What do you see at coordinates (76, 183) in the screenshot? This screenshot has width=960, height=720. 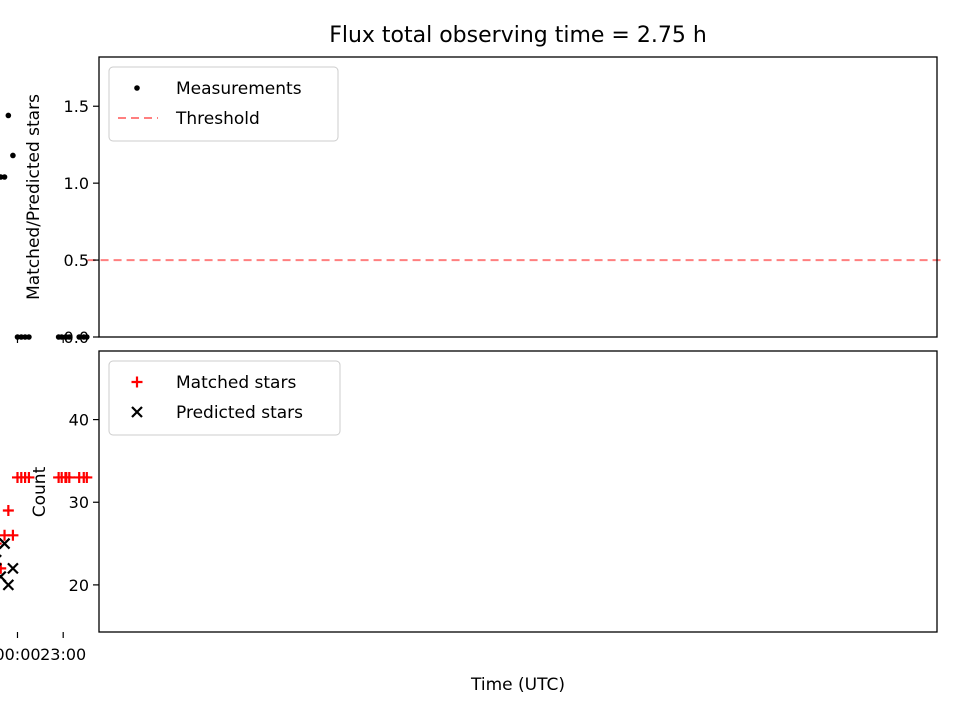 I see `y-tick-label: 1.0` at bounding box center [76, 183].